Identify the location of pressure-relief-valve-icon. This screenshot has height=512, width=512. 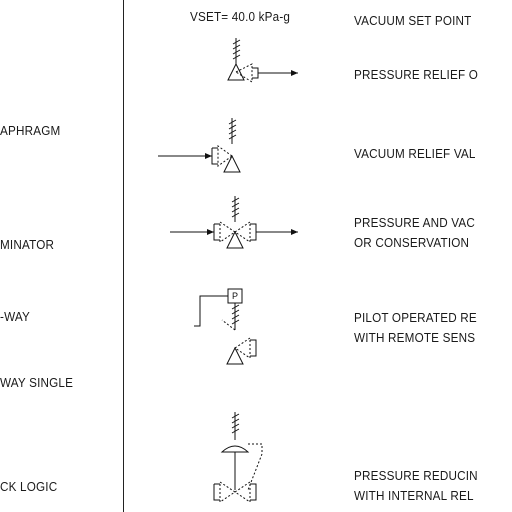
(263, 60).